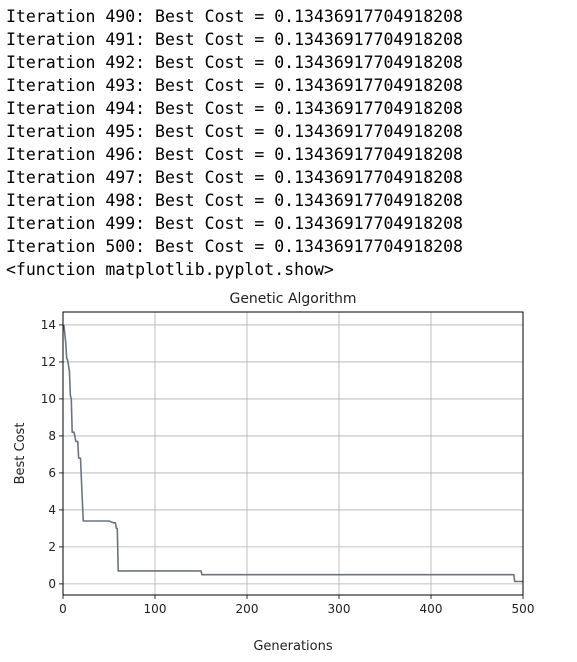 The height and width of the screenshot is (662, 577). Describe the element at coordinates (48, 325) in the screenshot. I see `y-tick-label: 14` at that location.